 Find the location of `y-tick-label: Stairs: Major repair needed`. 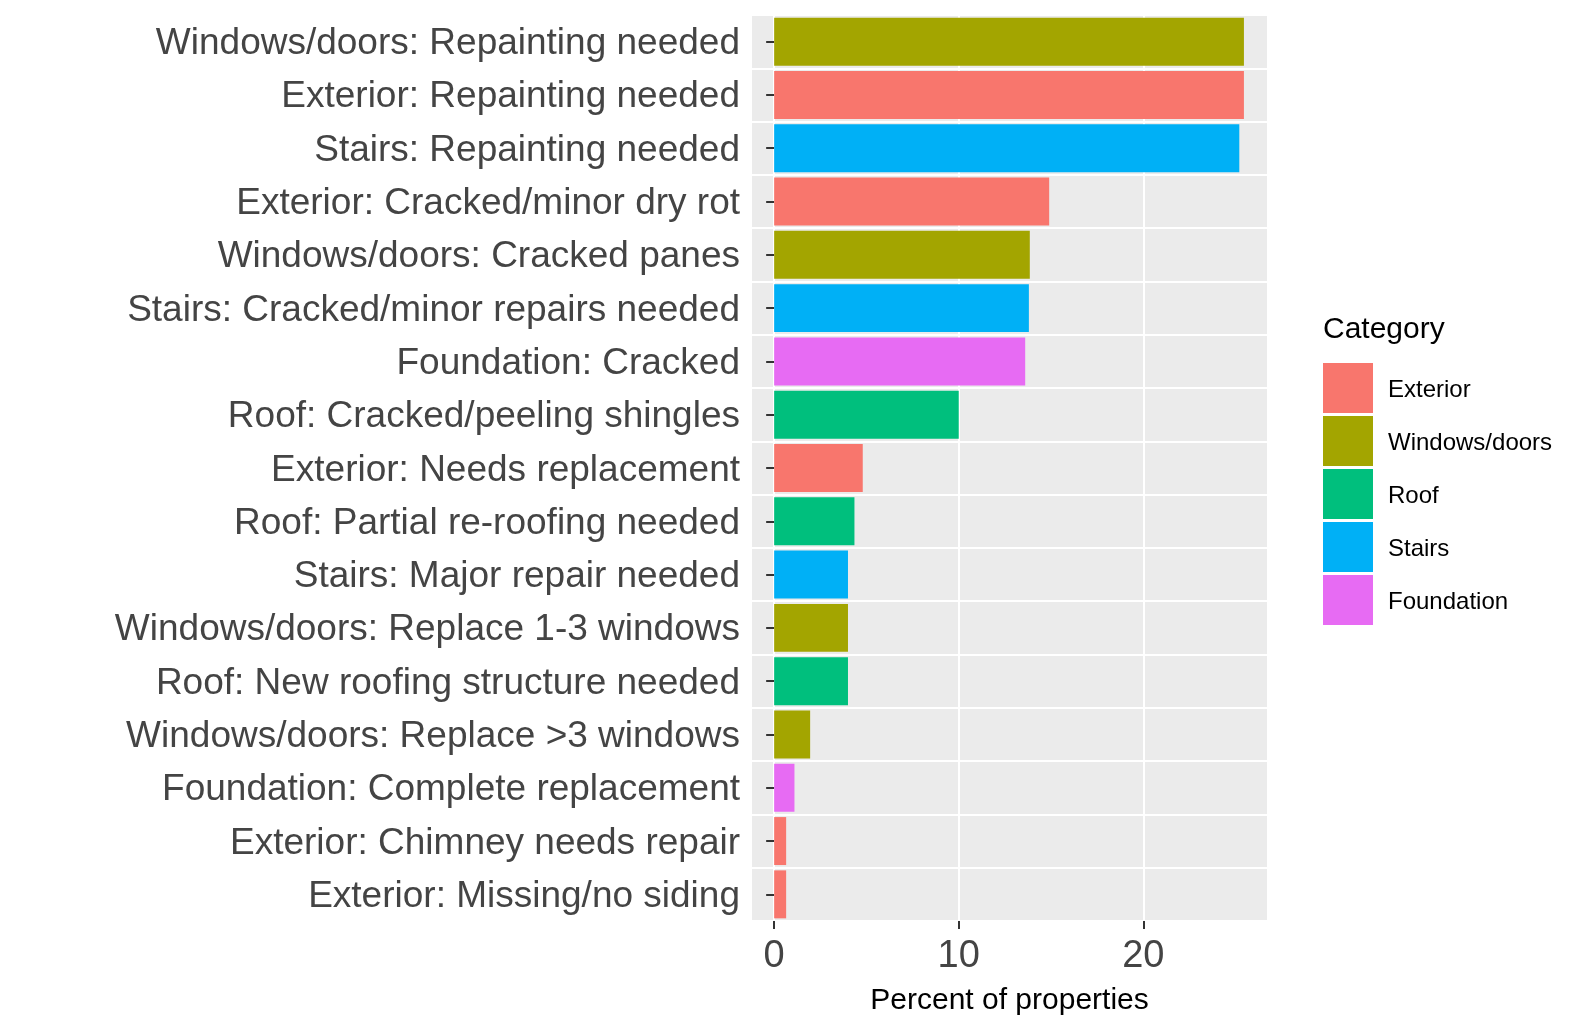

y-tick-label: Stairs: Major repair needed is located at coordinates (516, 575).